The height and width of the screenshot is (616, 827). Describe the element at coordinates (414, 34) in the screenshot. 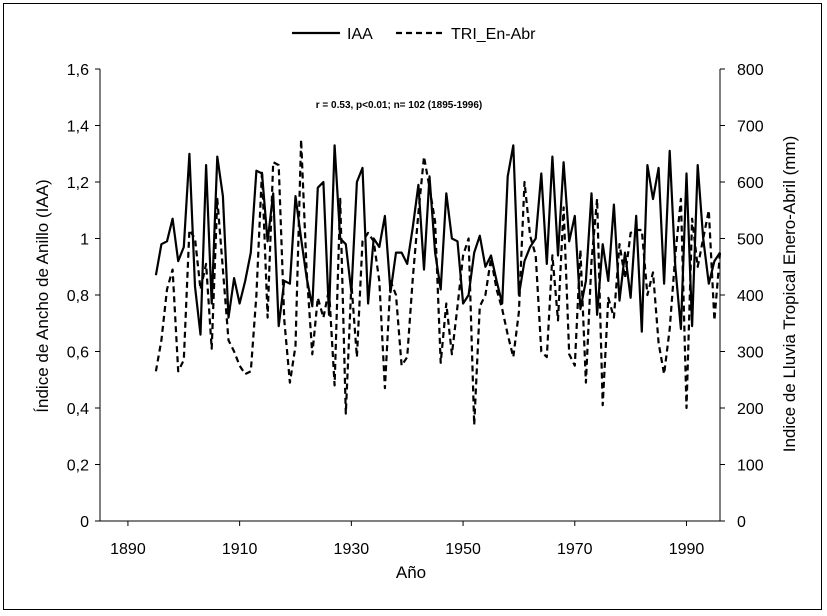

I see `legend: IAA TRI_En-Abr` at that location.